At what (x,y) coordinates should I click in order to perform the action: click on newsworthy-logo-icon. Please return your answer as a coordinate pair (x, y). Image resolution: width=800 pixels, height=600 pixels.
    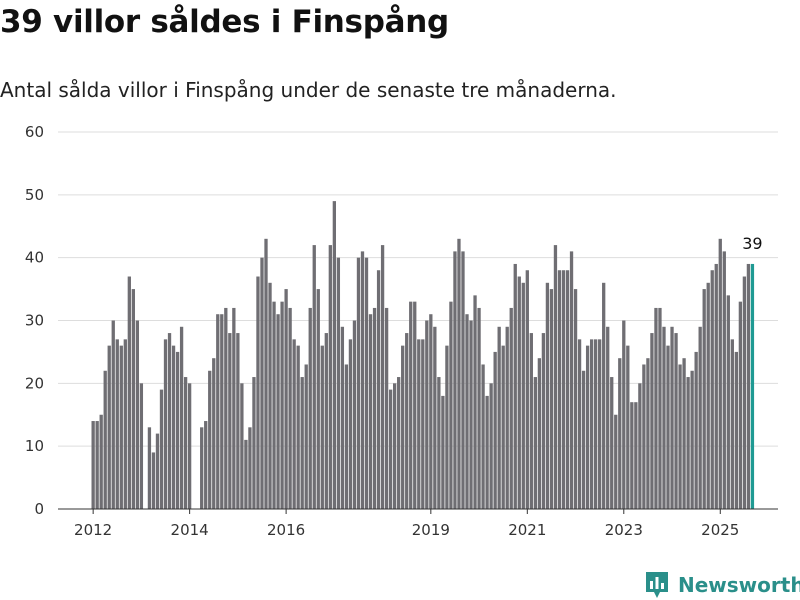
    Looking at the image, I should click on (657, 585).